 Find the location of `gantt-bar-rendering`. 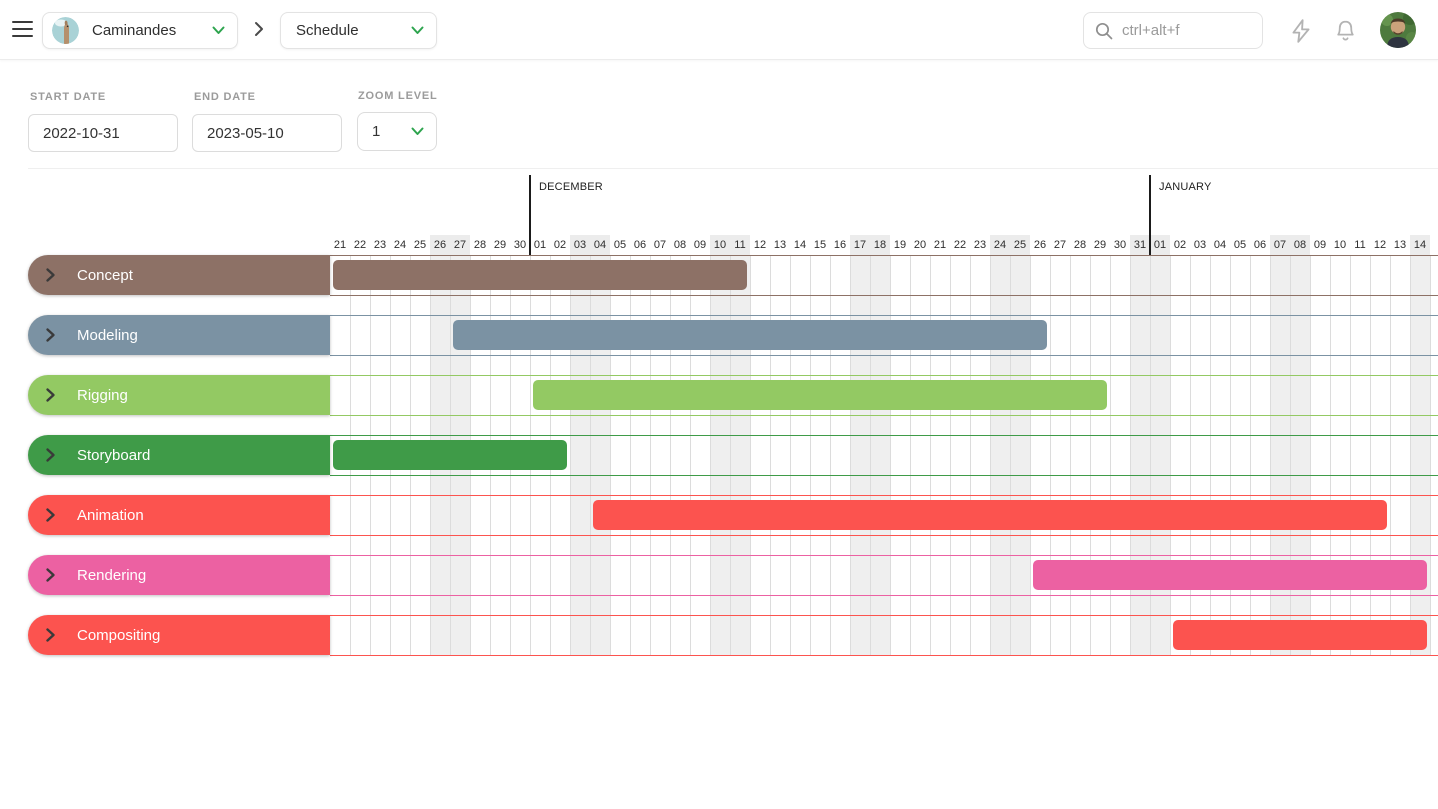

gantt-bar-rendering is located at coordinates (1230, 575).